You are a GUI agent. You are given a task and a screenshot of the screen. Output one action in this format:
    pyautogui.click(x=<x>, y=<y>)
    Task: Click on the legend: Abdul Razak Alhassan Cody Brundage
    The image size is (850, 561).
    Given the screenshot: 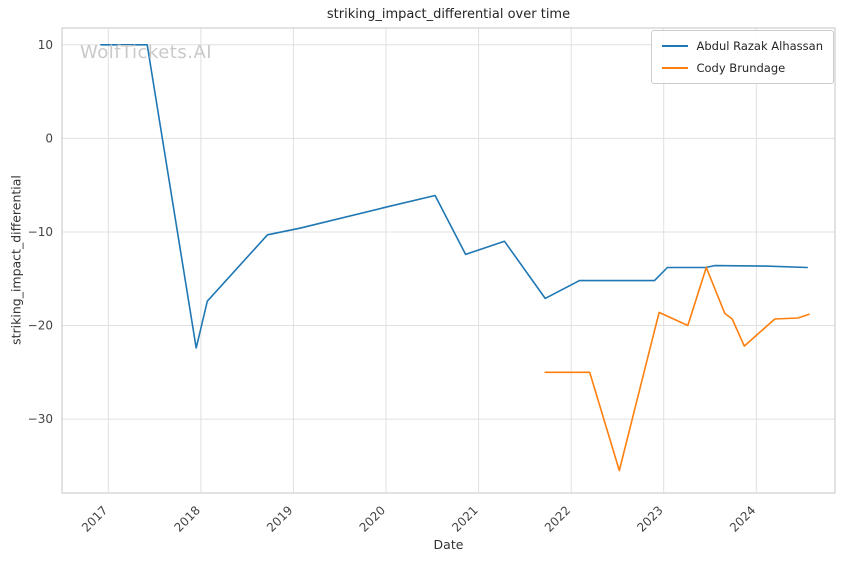 What is the action you would take?
    pyautogui.click(x=742, y=57)
    